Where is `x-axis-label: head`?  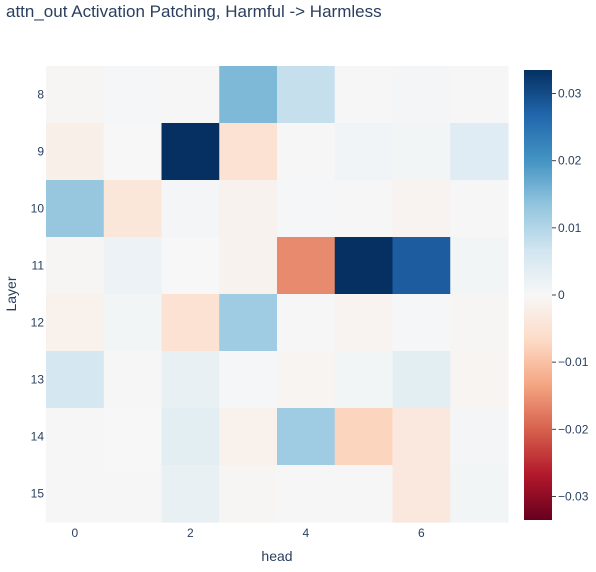 x-axis-label: head is located at coordinates (276, 556).